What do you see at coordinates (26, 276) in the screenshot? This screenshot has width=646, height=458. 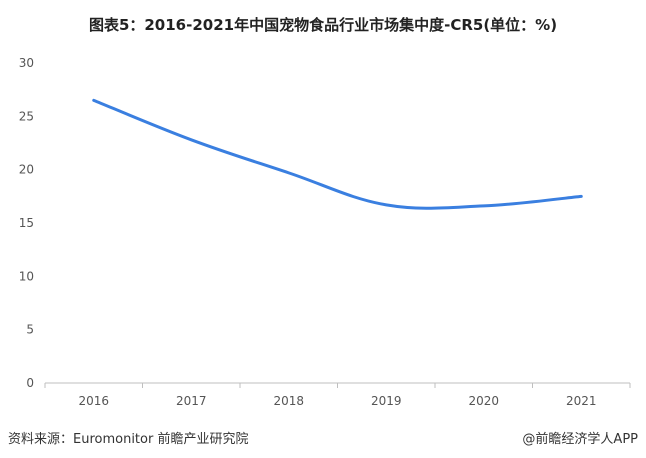 I see `y-tick-label: 10` at bounding box center [26, 276].